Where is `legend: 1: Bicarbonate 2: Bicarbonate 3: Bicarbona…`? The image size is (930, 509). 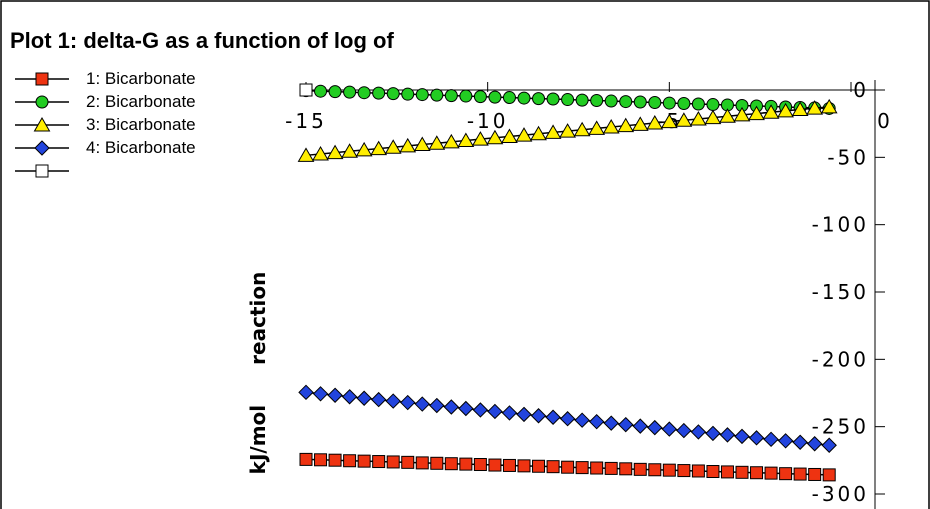 legend: 1: Bicarbonate 2: Bicarbonate 3: Bicarbona… is located at coordinates (128, 125).